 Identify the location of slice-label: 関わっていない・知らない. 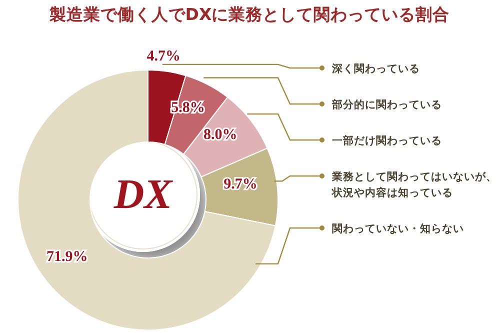
(398, 228).